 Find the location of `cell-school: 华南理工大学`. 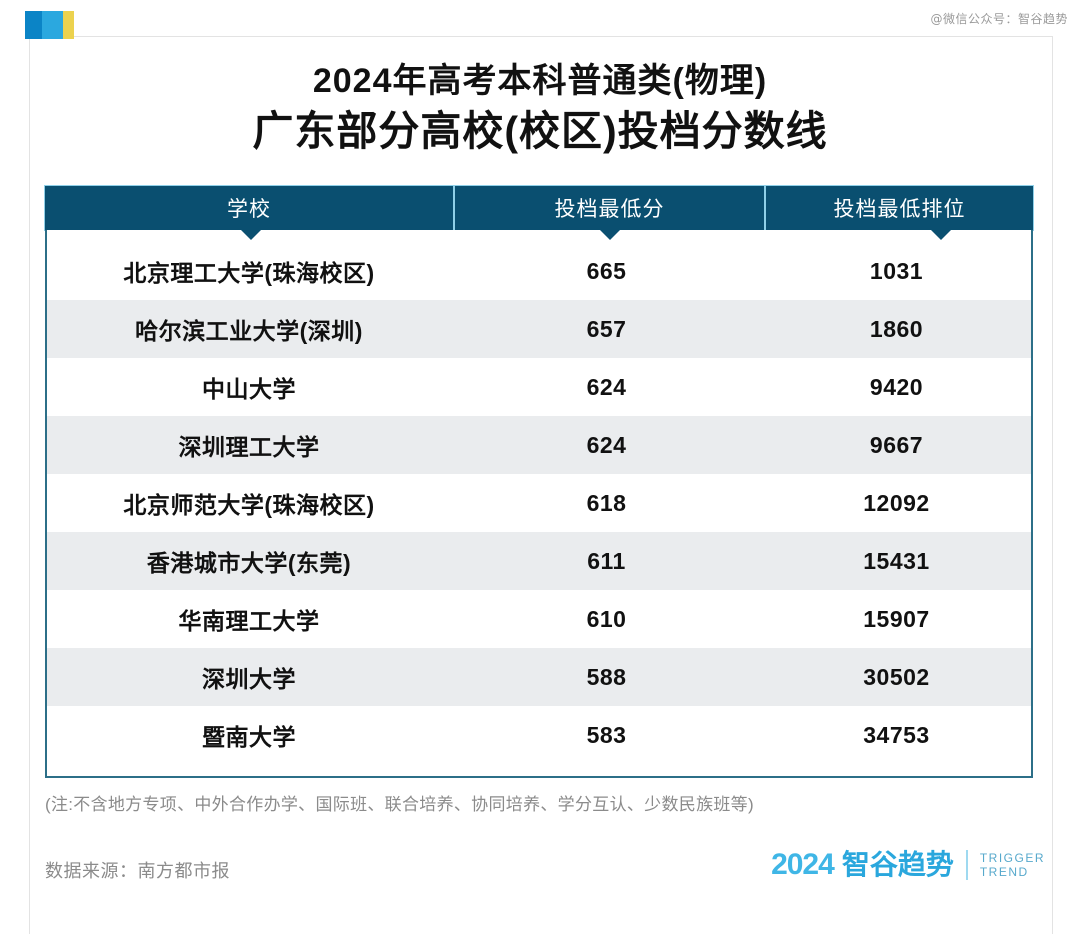

cell-school: 华南理工大学 is located at coordinates (249, 621).